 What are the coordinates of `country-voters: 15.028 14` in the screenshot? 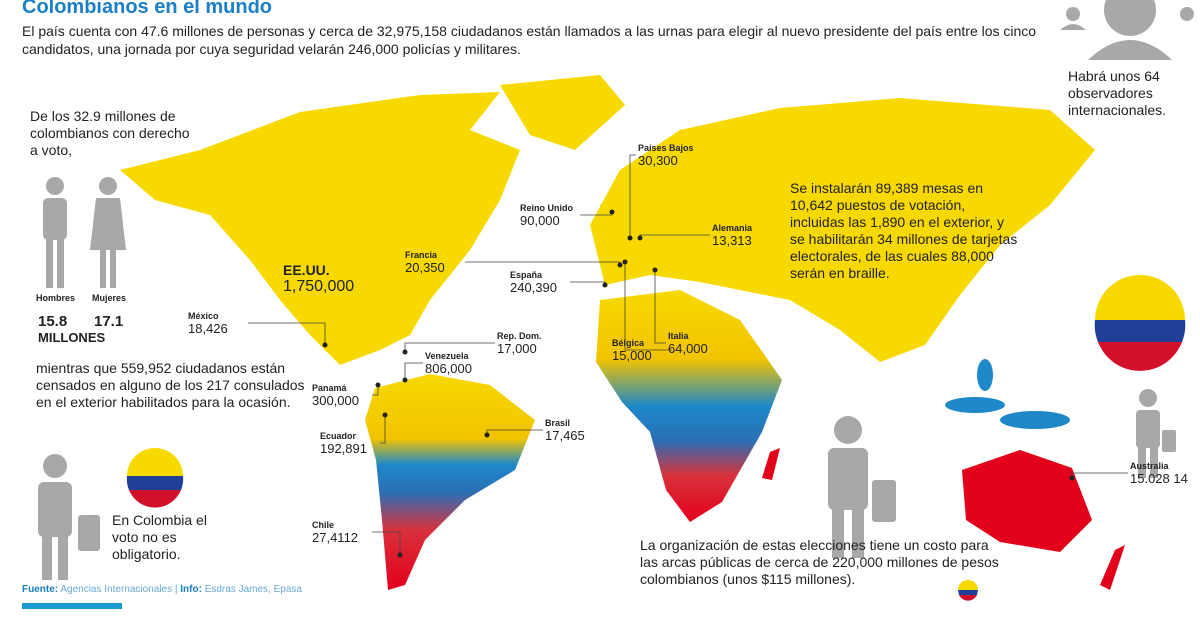 It's located at (1159, 478).